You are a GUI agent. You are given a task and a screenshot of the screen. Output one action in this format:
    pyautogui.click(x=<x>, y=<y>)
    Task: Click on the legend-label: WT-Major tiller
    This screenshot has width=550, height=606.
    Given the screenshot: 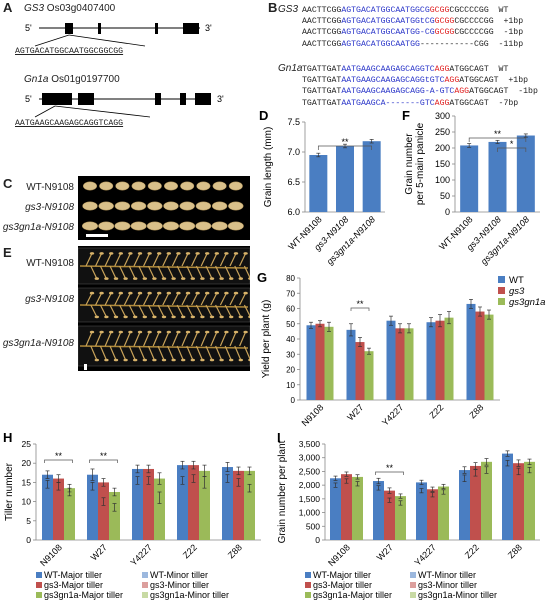 What is the action you would take?
    pyautogui.click(x=73, y=575)
    